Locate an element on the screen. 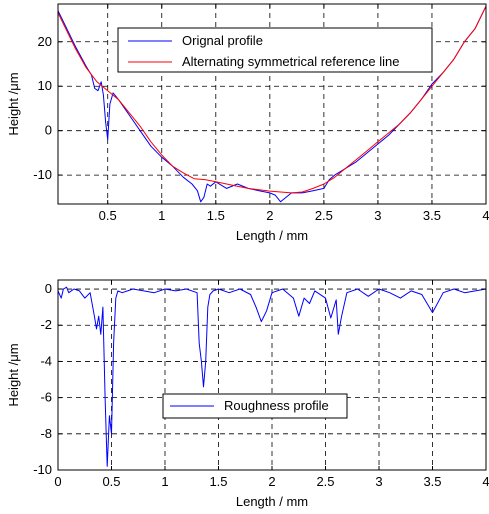  bottom-legend: Roughness profile is located at coordinates (255, 406).